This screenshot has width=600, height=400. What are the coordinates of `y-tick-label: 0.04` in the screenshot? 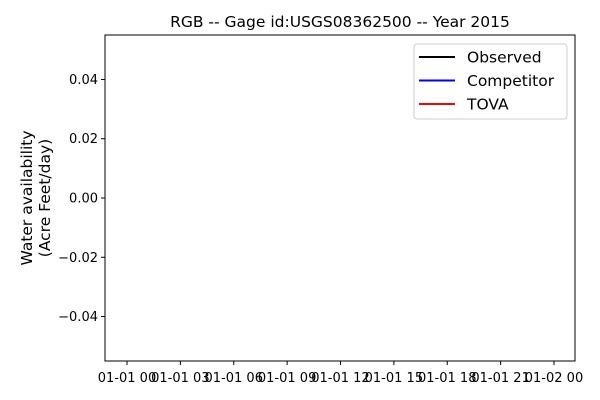 It's located at (83, 80).